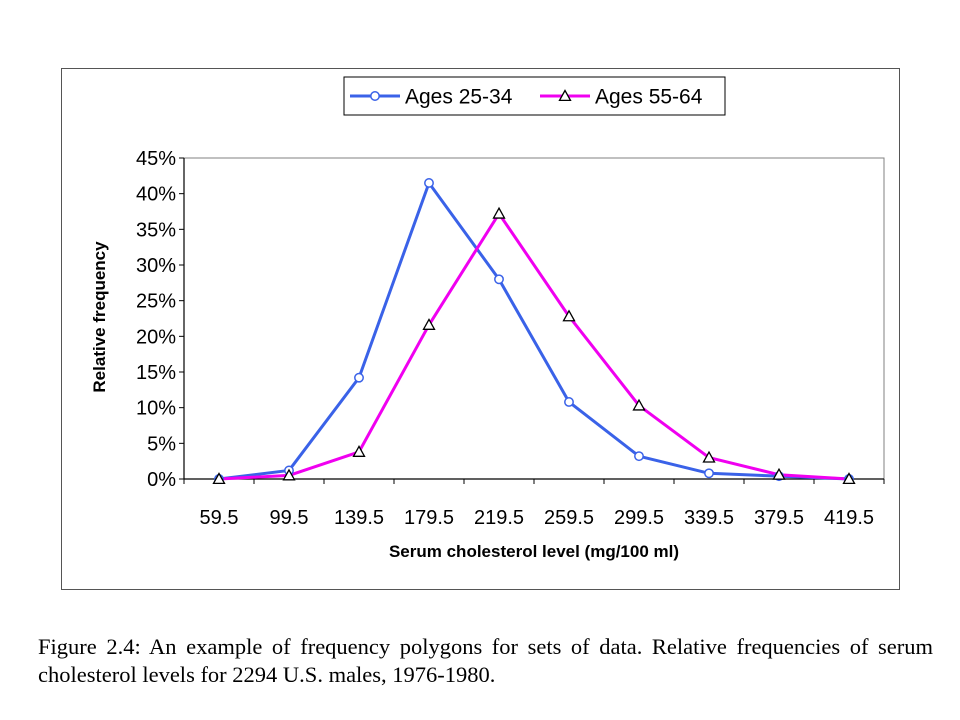  What do you see at coordinates (99, 317) in the screenshot?
I see `y-axis-title: Relative frequency` at bounding box center [99, 317].